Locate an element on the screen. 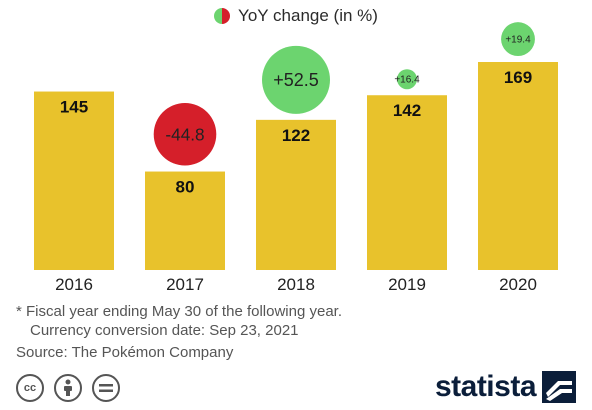  legend-label: YoY change (in %) is located at coordinates (308, 15).